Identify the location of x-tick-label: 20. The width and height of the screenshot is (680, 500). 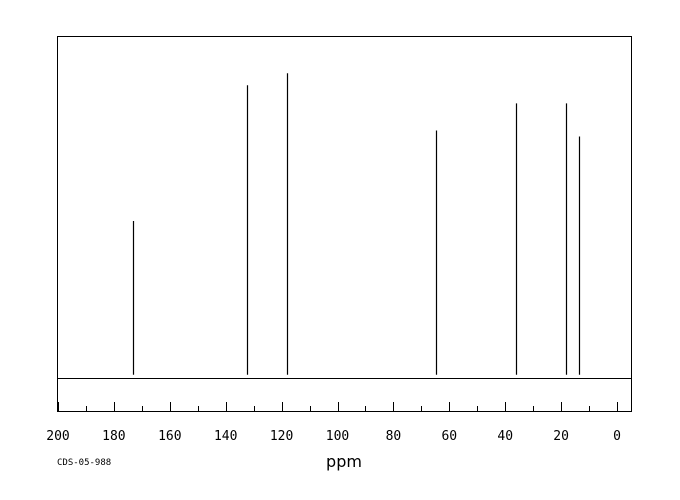
(561, 436).